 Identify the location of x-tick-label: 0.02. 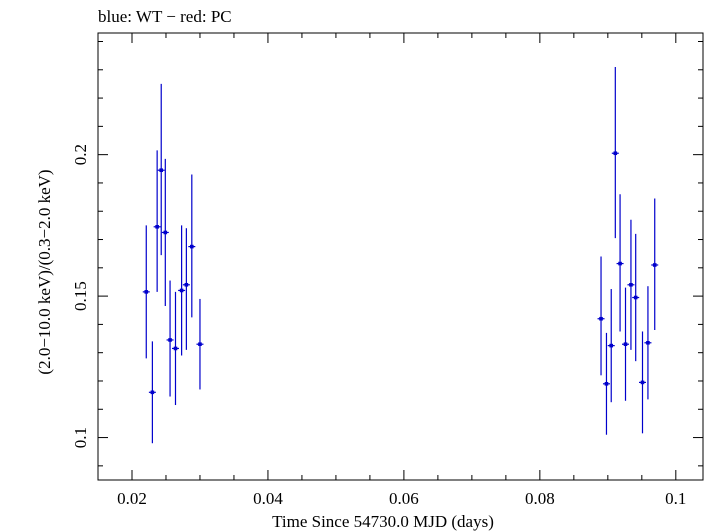
(132, 498).